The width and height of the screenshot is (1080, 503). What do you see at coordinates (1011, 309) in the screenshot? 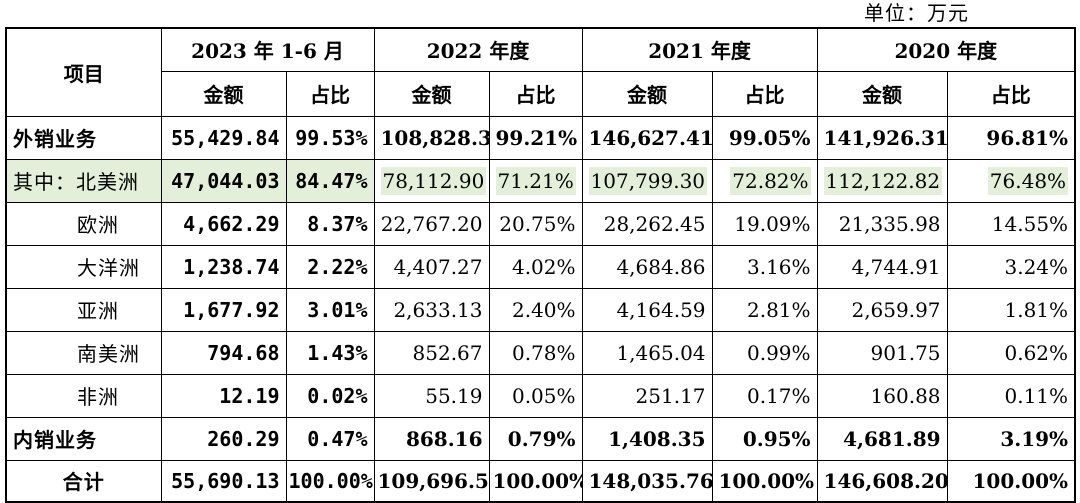
I see `cell-value: 1.81%` at bounding box center [1011, 309].